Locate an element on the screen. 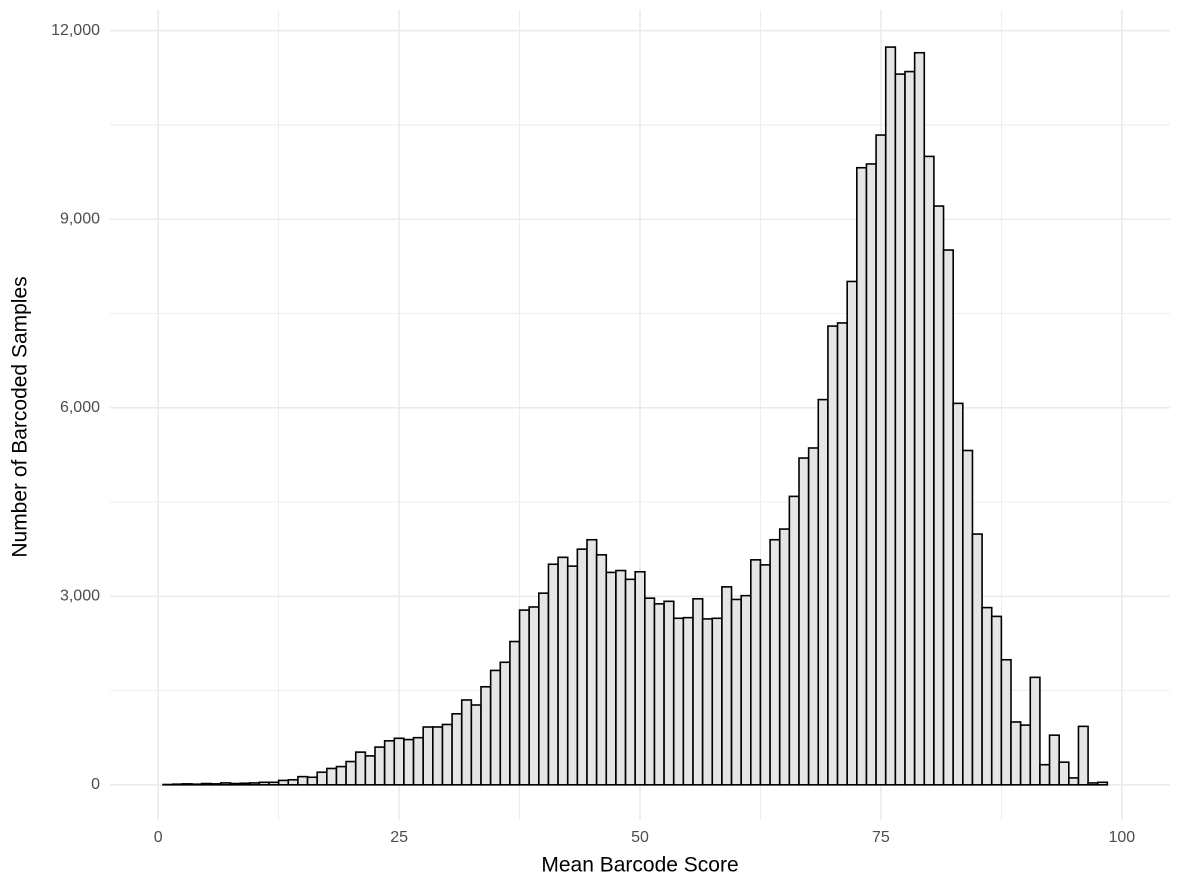 This screenshot has height=885, width=1181. x-tick-label: 100 is located at coordinates (1121, 837).